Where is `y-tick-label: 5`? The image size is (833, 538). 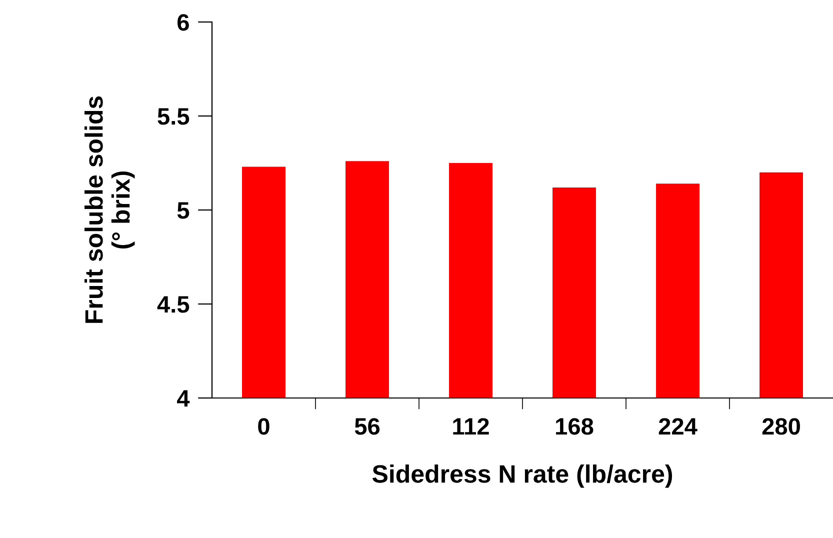
y-tick-label: 5 is located at coordinates (183, 210).